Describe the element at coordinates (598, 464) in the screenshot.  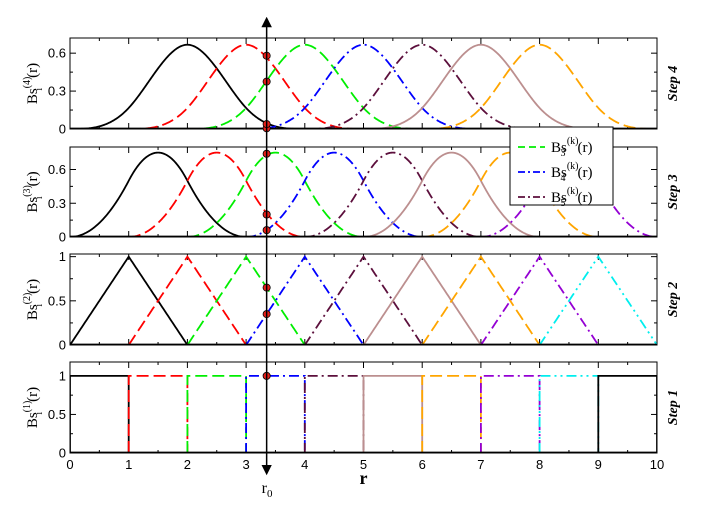
I see `x-tick-label: 9` at that location.